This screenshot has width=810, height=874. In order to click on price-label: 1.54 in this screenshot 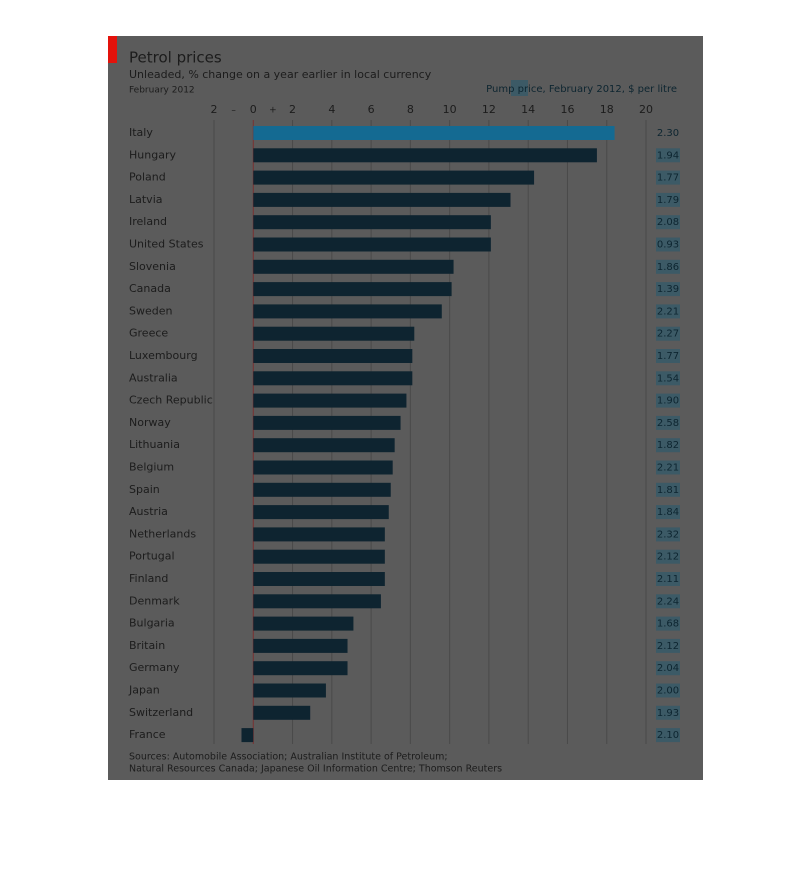, I will do `click(668, 378)`.